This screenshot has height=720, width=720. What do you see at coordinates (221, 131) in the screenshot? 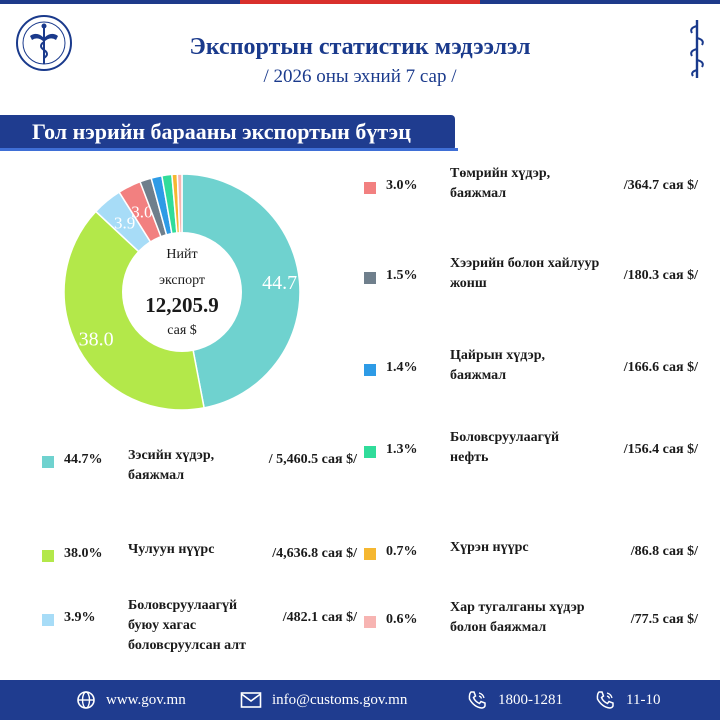
I see `section-title: Гол нэрийн барааны экспортын бүтэц` at bounding box center [221, 131].